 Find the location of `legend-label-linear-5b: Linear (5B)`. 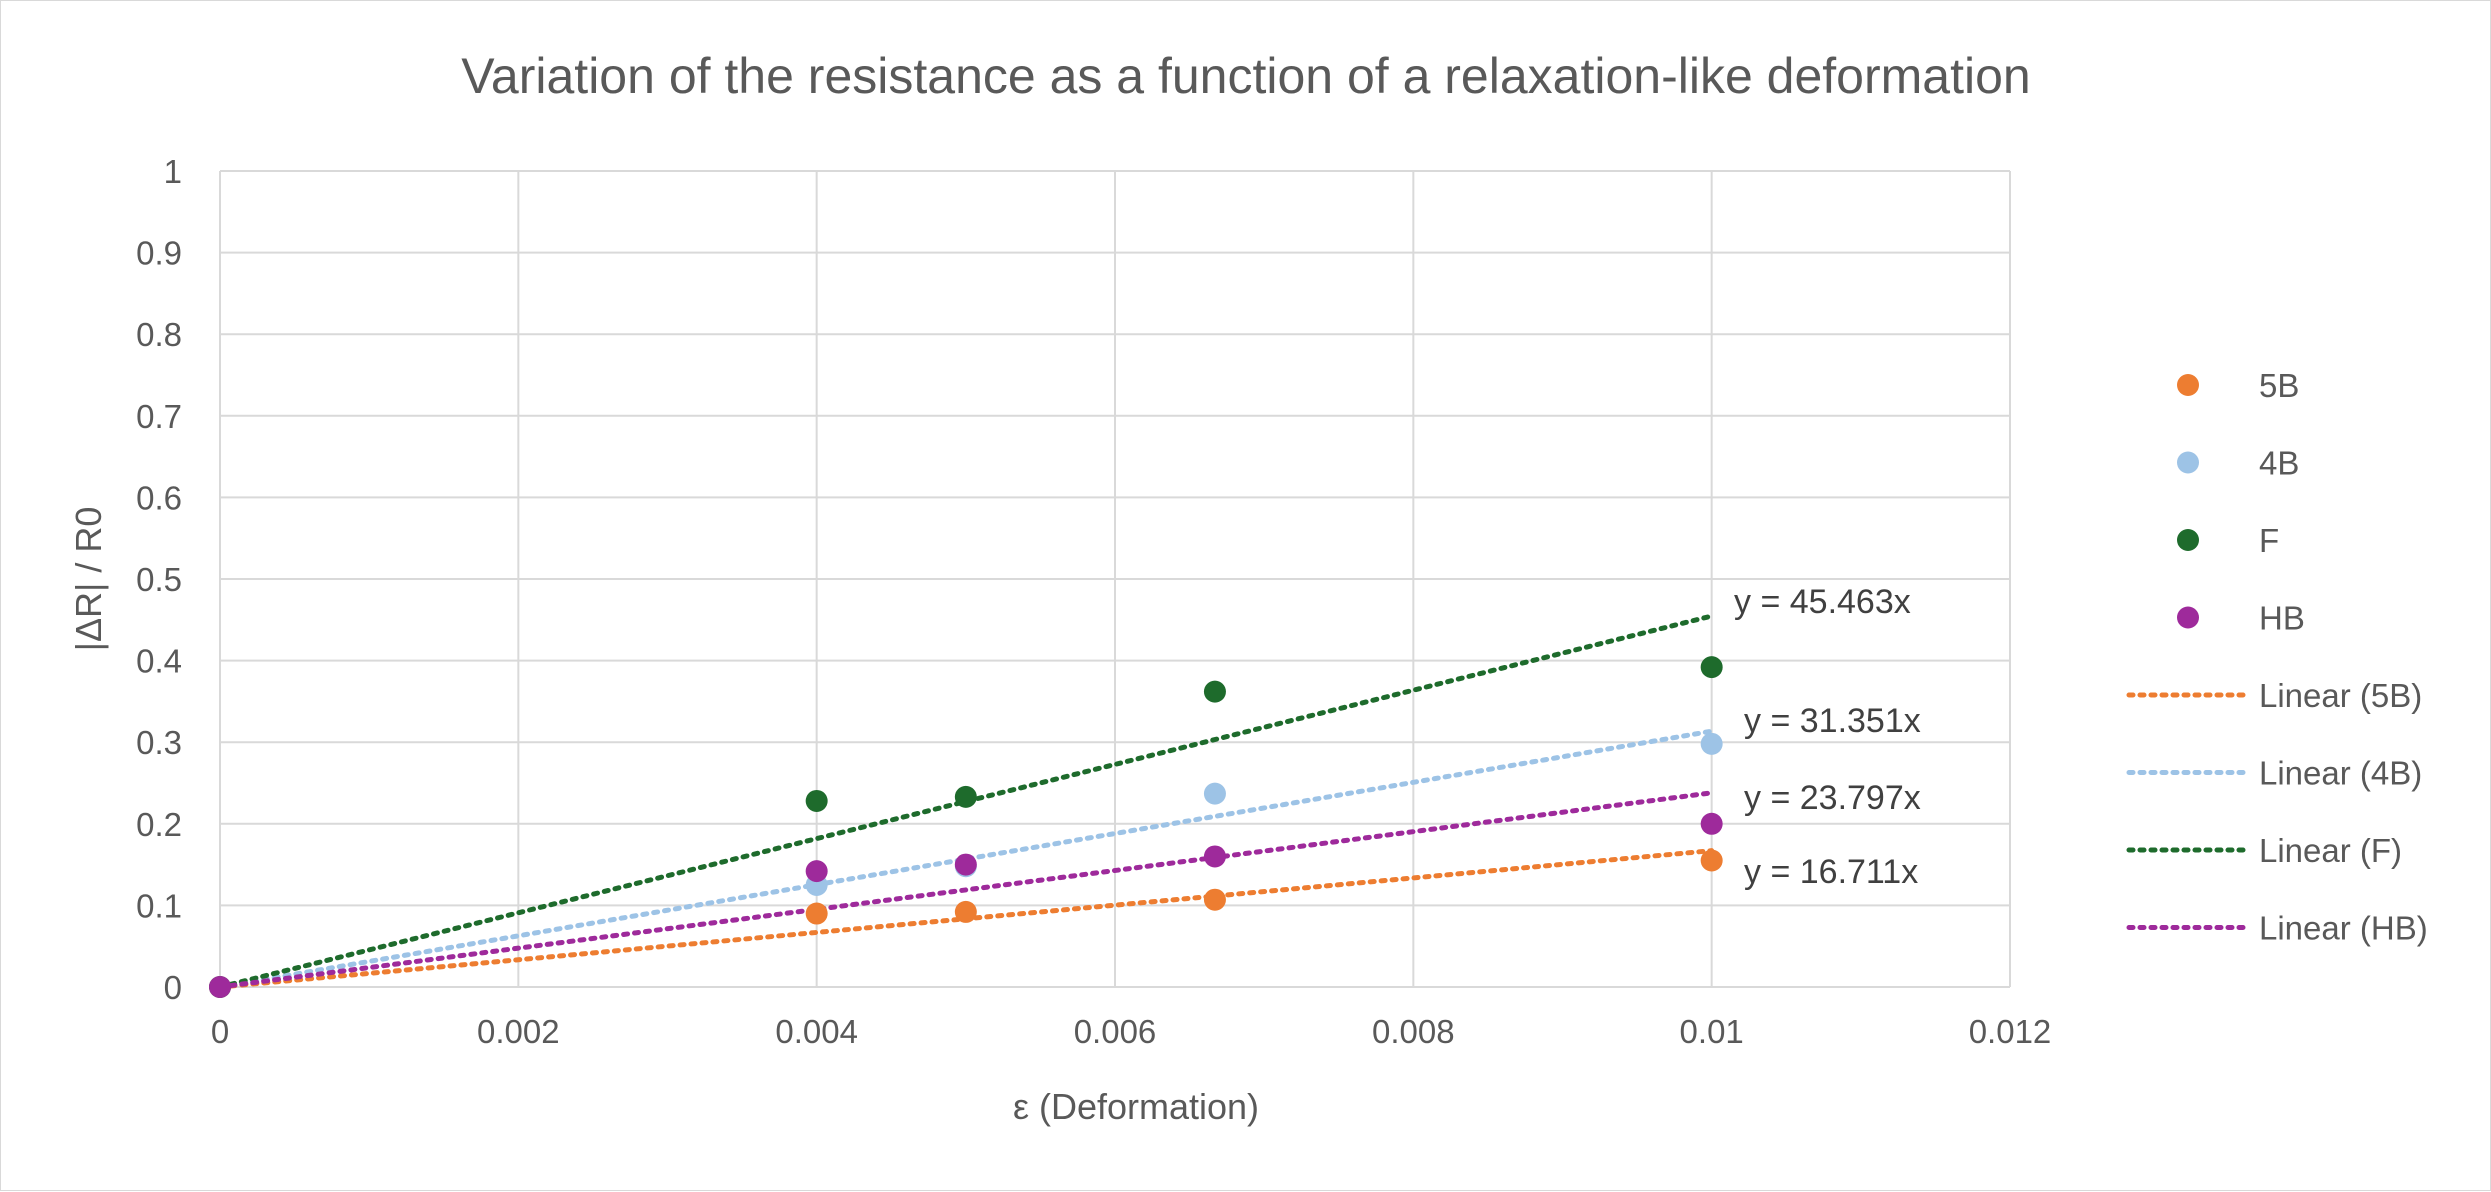

legend-label-linear-5b: Linear (5B) is located at coordinates (2340, 695).